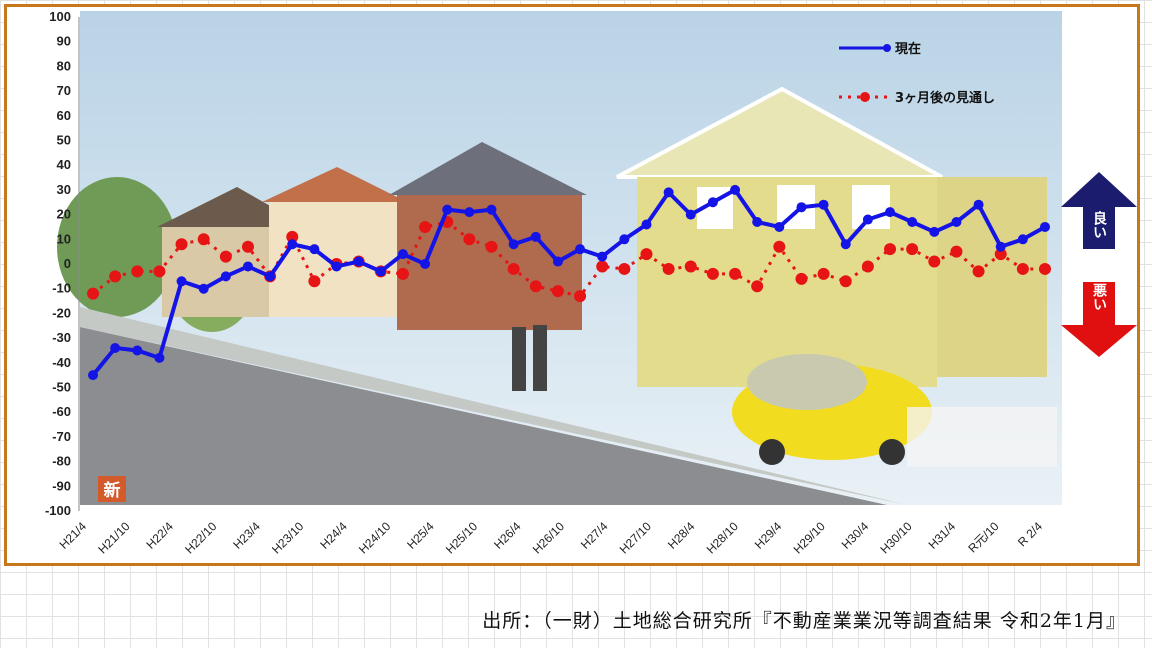 The height and width of the screenshot is (648, 1152). What do you see at coordinates (64, 238) in the screenshot?
I see `y-tick-label: 10` at bounding box center [64, 238].